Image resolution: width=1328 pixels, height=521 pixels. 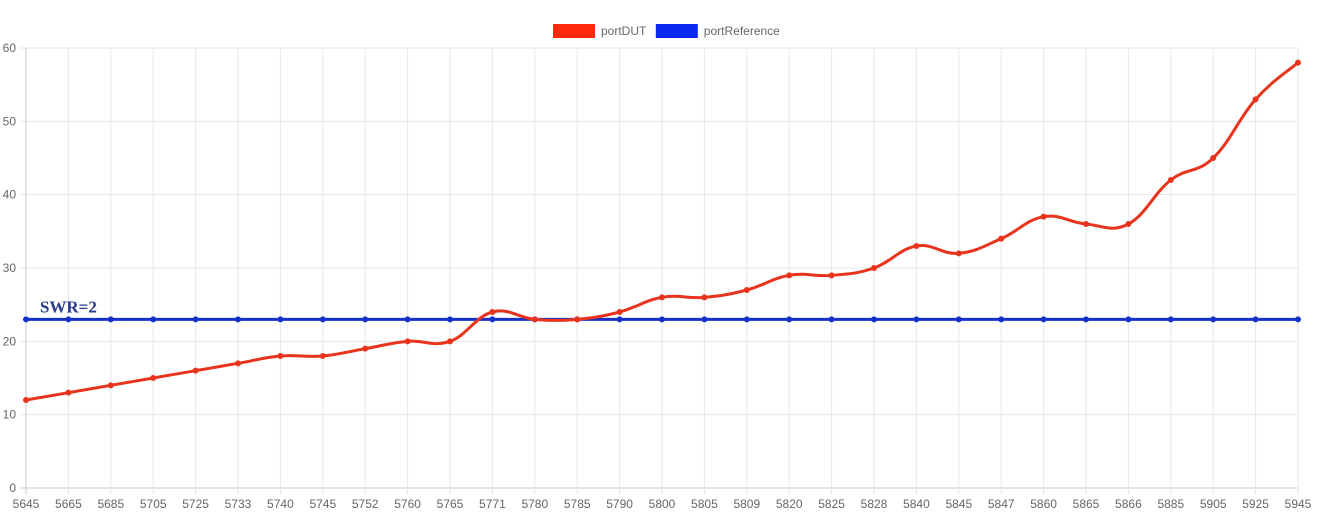 What do you see at coordinates (110, 504) in the screenshot?
I see `x-tick-label: 5685` at bounding box center [110, 504].